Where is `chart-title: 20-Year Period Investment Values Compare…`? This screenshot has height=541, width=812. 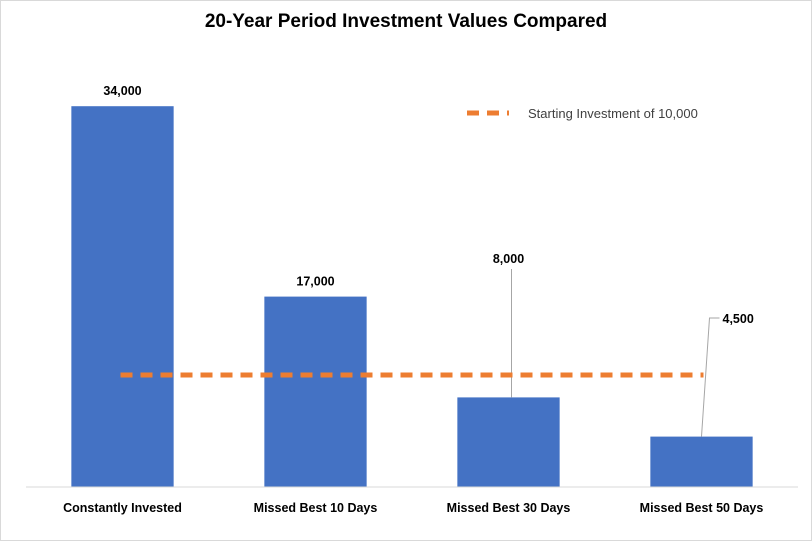 chart-title: 20-Year Period Investment Values Compare… is located at coordinates (406, 21).